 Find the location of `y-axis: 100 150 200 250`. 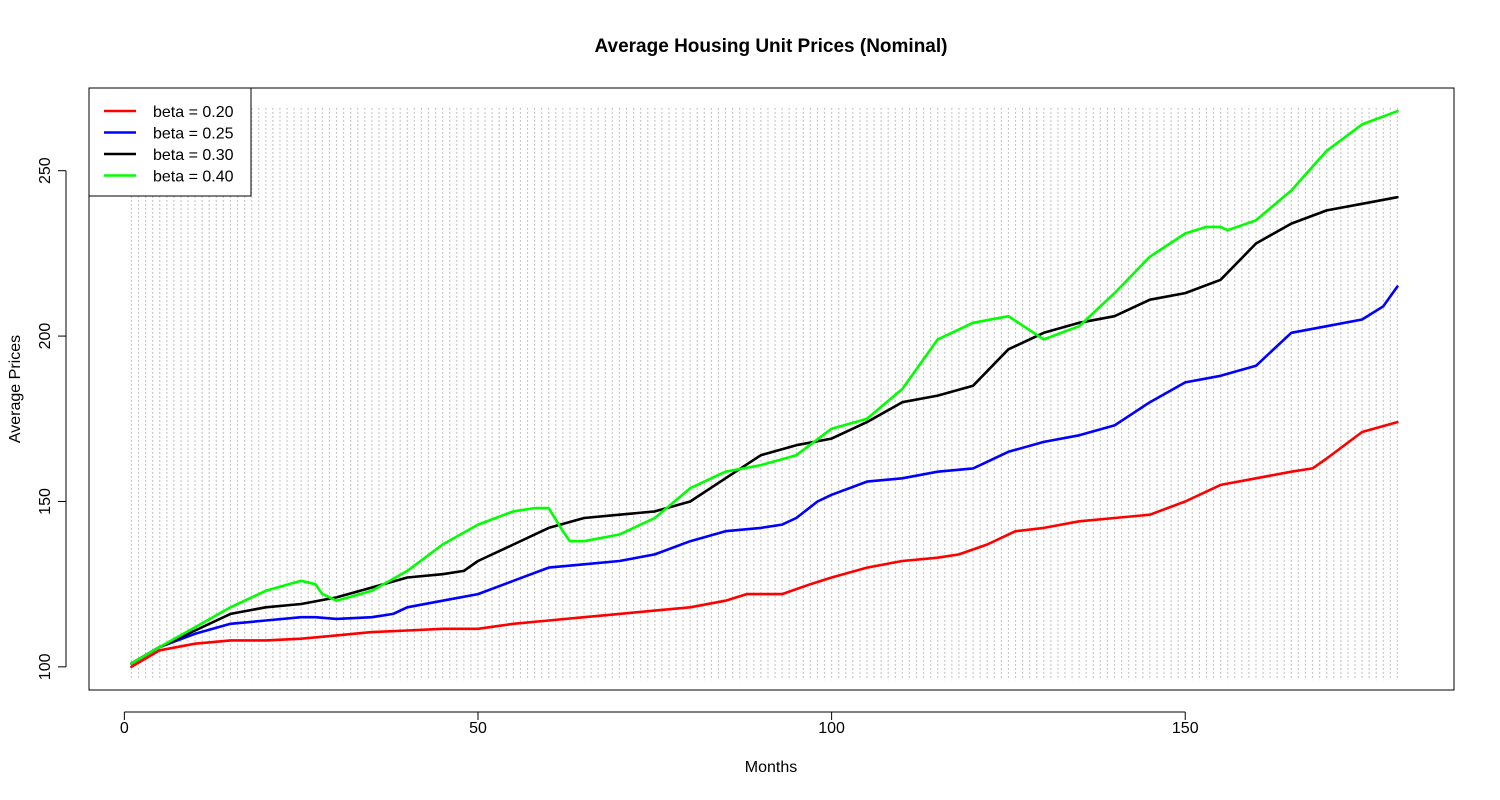

y-axis: 100 150 200 250 is located at coordinates (52, 418).